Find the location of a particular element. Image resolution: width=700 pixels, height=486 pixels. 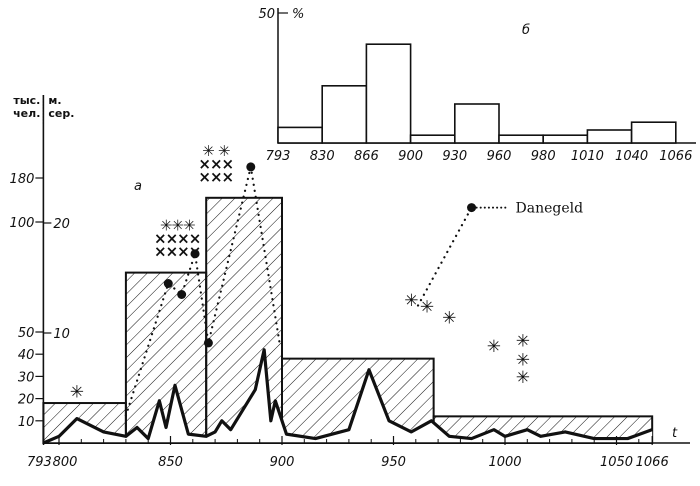

x-tick-label-b: 830 is located at coordinates (322, 156).